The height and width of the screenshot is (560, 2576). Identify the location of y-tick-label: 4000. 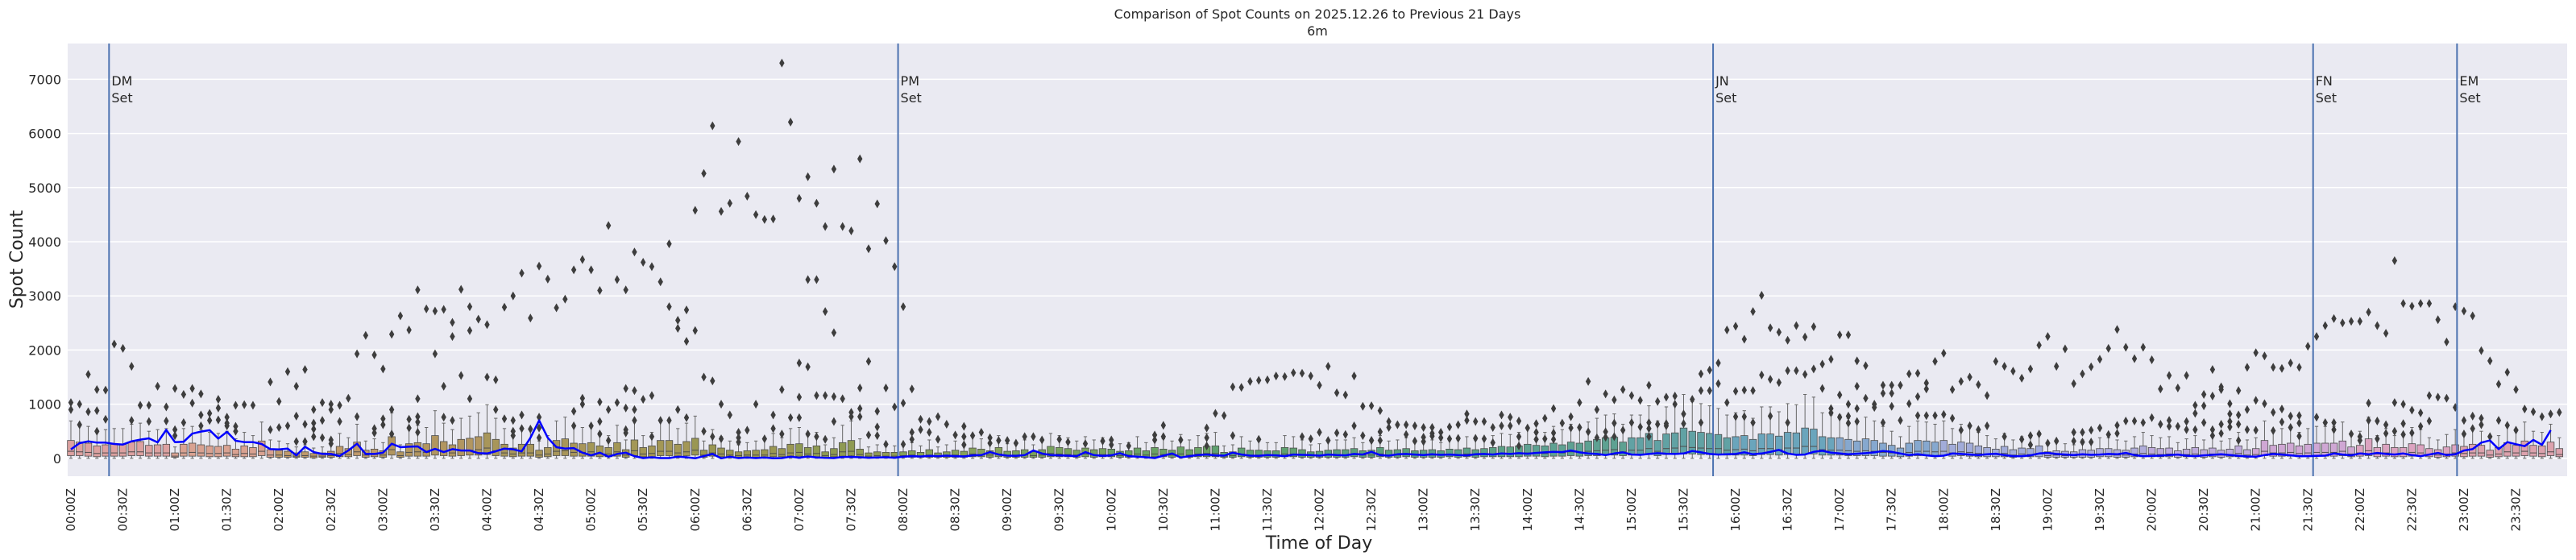
(44, 242).